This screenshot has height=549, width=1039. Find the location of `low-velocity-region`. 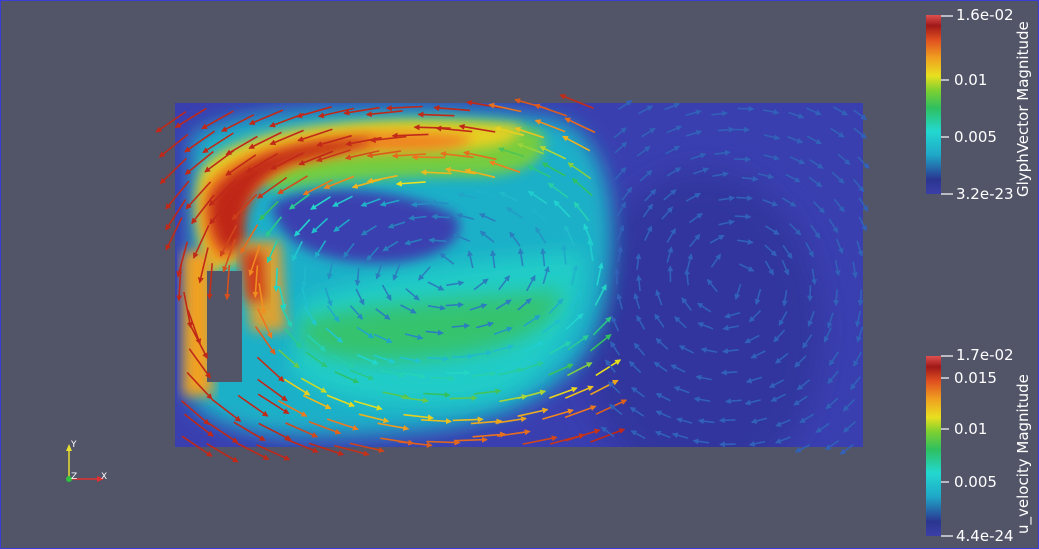

low-velocity-region is located at coordinates (701, 309).